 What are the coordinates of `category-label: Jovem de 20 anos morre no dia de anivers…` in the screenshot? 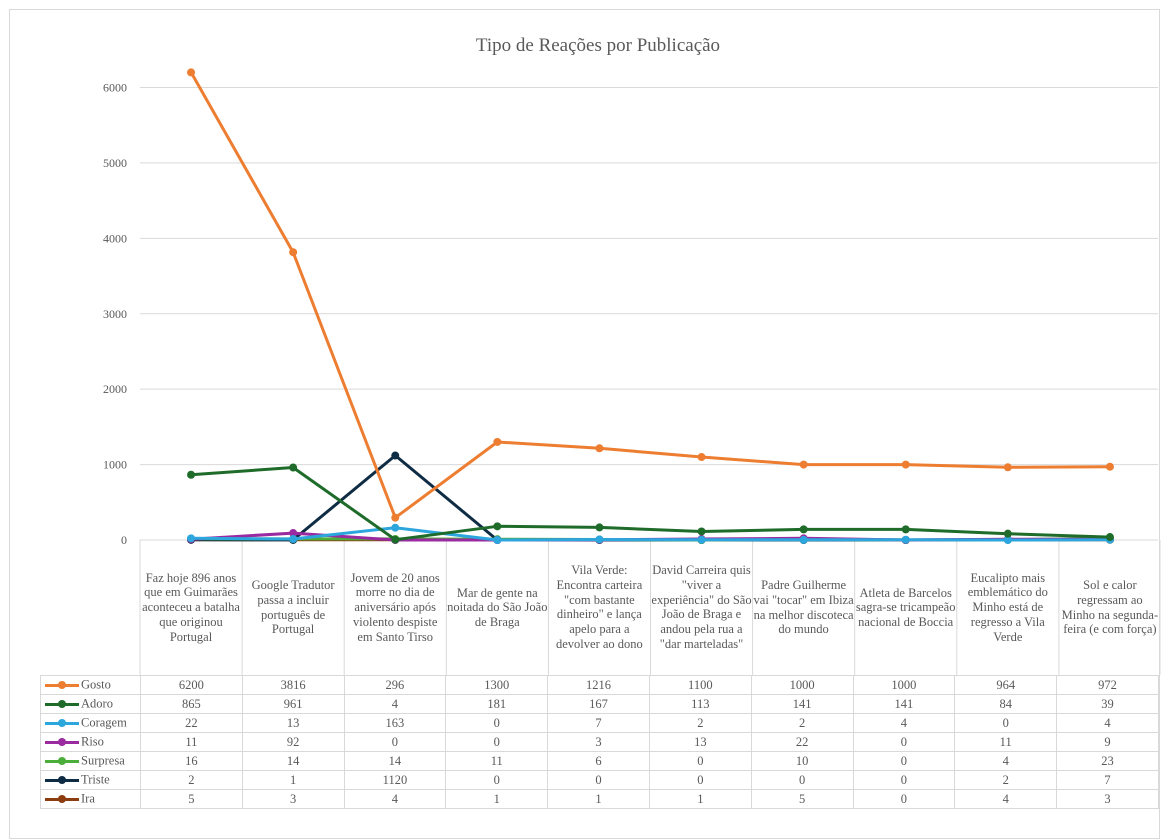 It's located at (395, 608).